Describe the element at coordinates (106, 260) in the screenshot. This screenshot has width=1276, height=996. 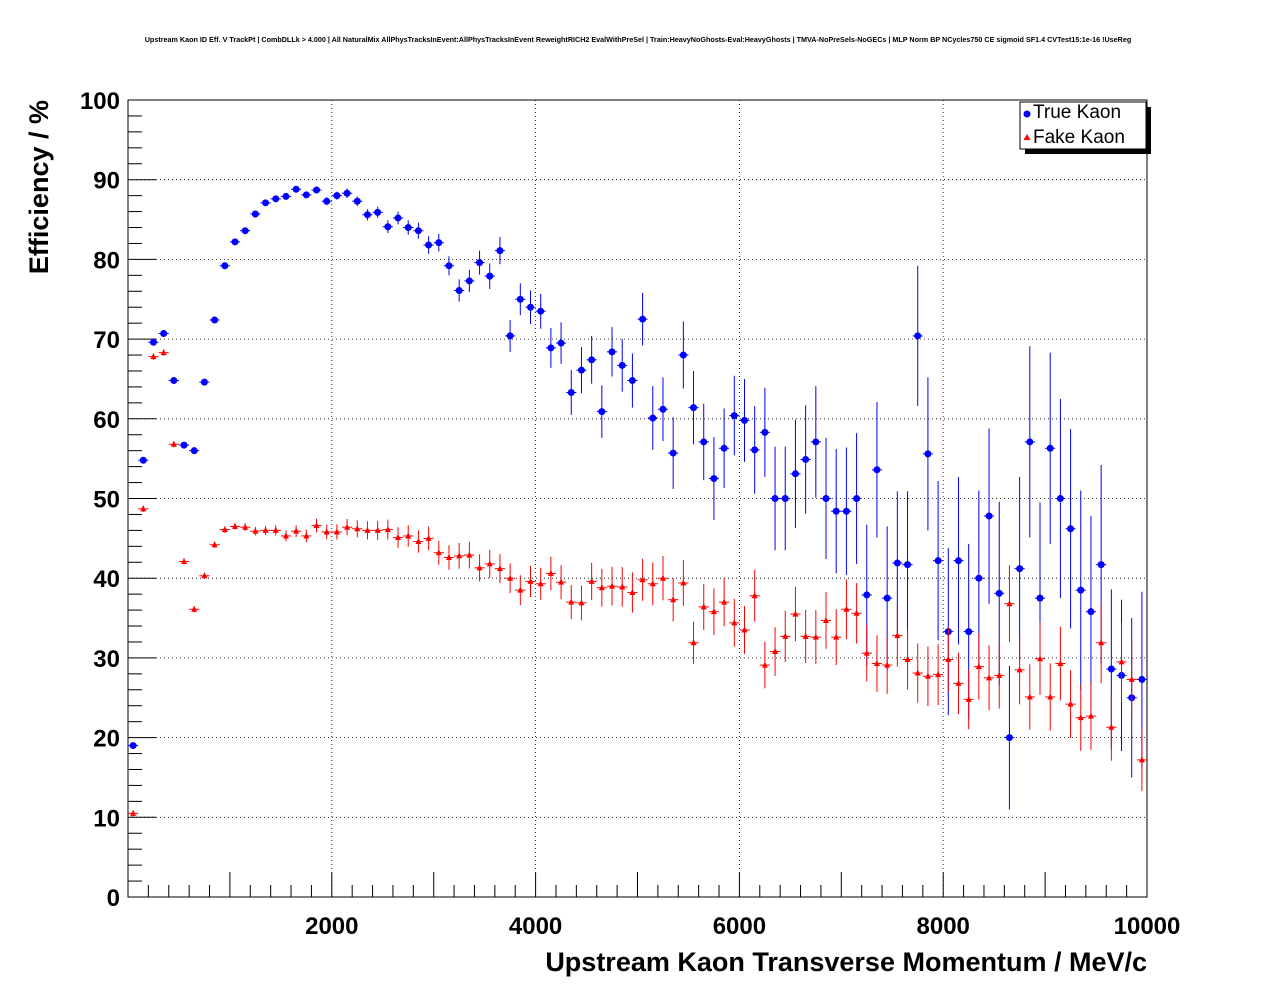
I see `y-tick-label: 80` at that location.